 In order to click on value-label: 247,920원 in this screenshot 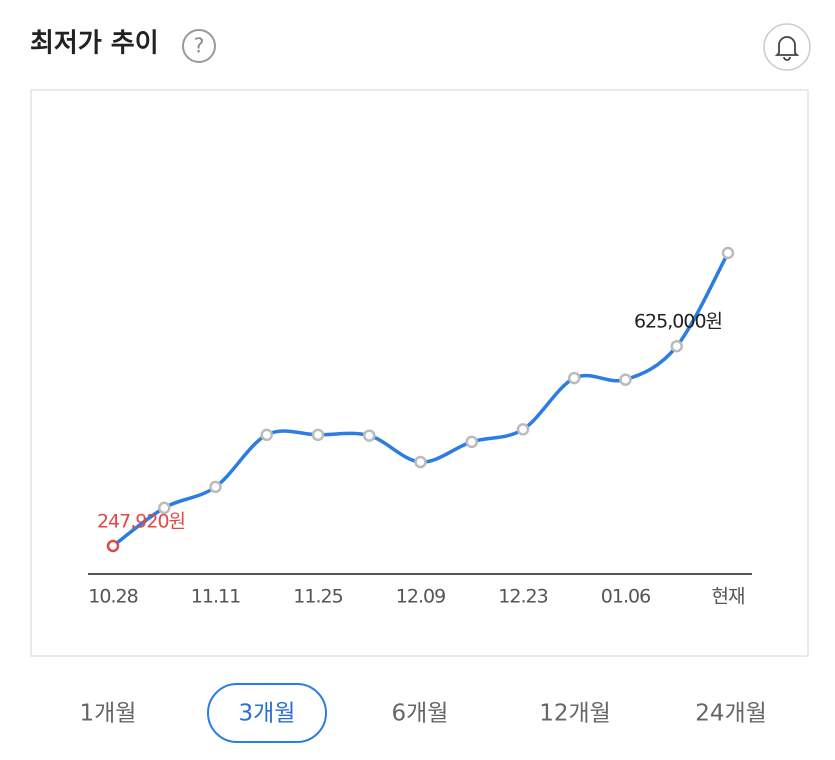, I will do `click(141, 522)`.